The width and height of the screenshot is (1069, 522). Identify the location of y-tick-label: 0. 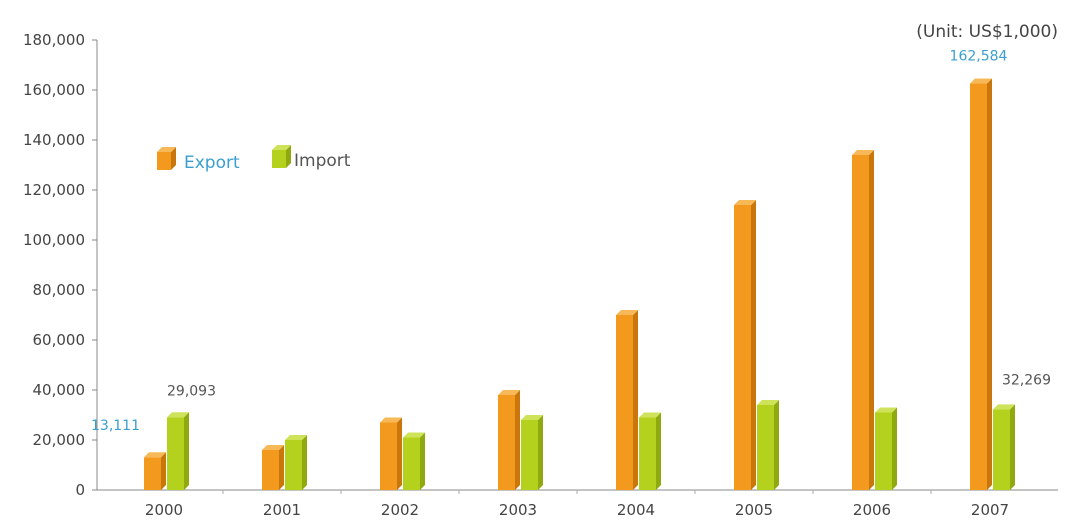
(80, 490).